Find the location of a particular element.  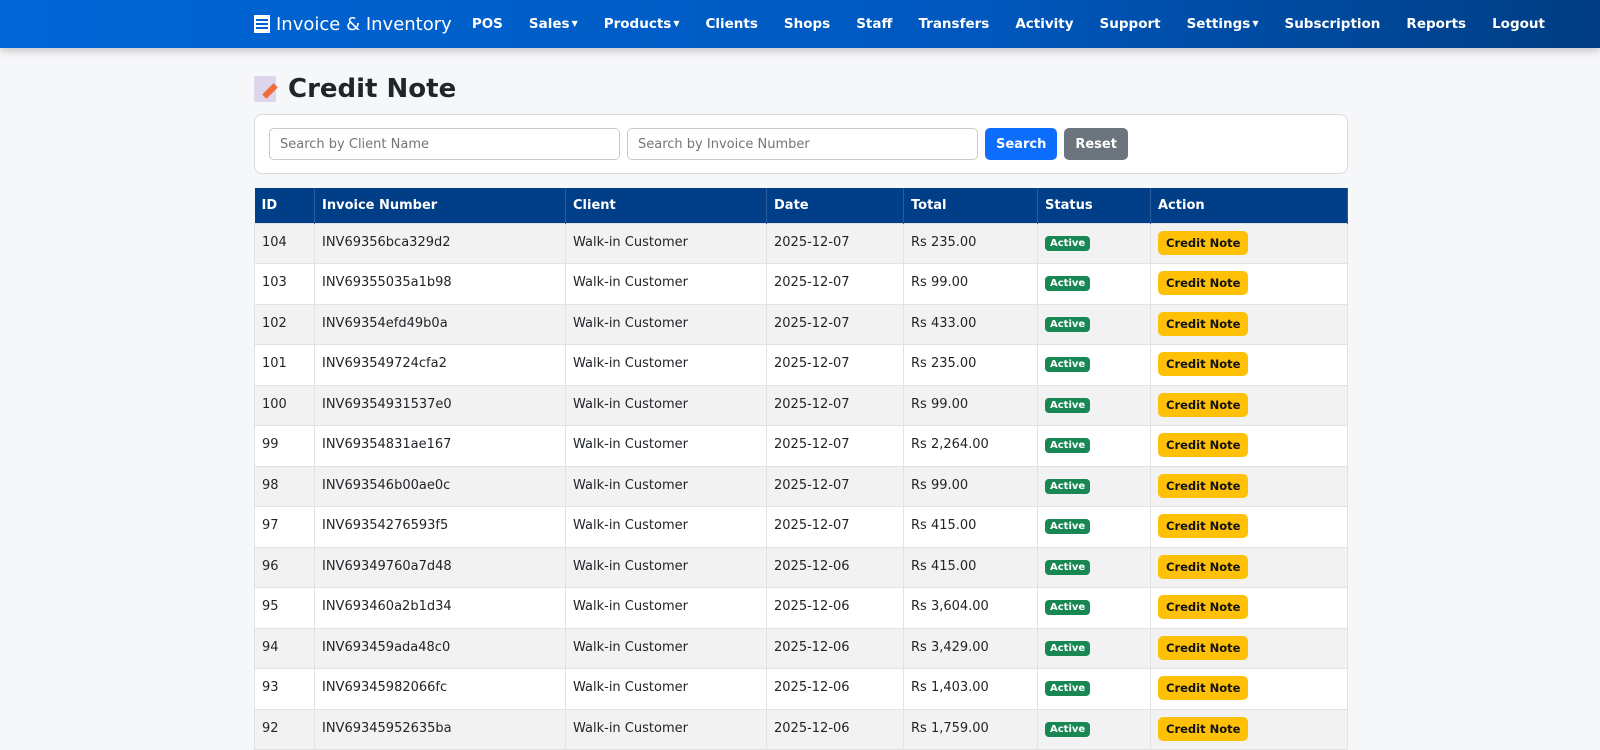

total-cell: Rs 415.00 is located at coordinates (970, 567).